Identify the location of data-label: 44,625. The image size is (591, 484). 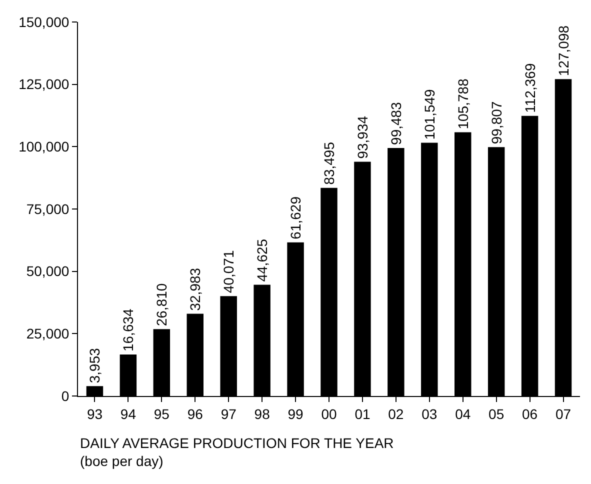
(262, 260).